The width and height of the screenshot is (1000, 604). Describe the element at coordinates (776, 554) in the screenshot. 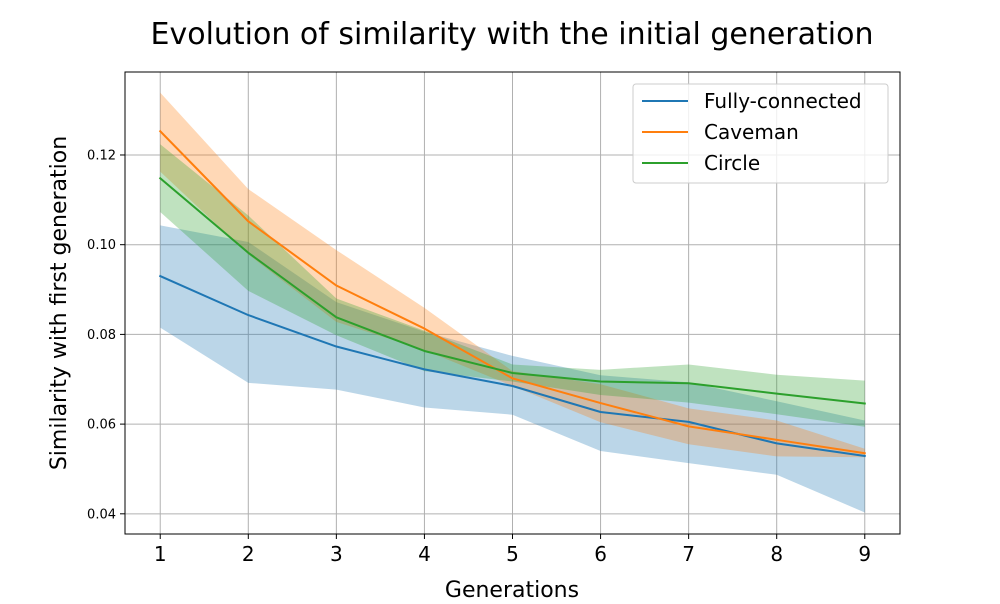

I see `x-tick-label: 8` at that location.